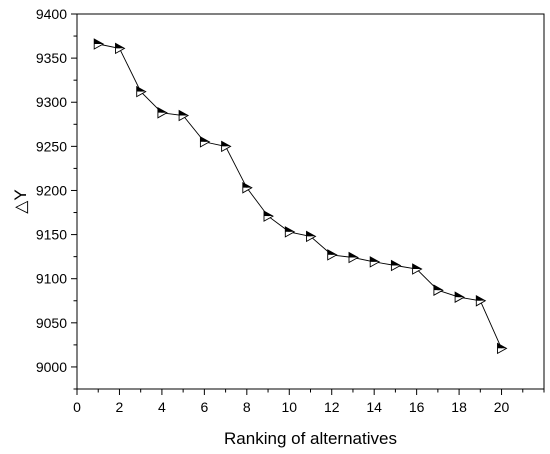 The height and width of the screenshot is (454, 550). What do you see at coordinates (51, 279) in the screenshot?
I see `y-tick-label: 9100` at bounding box center [51, 279].